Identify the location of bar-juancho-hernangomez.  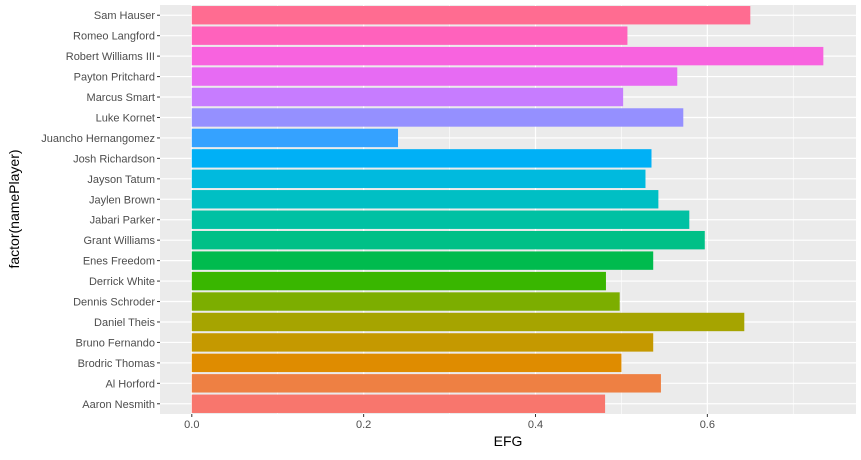
(295, 138).